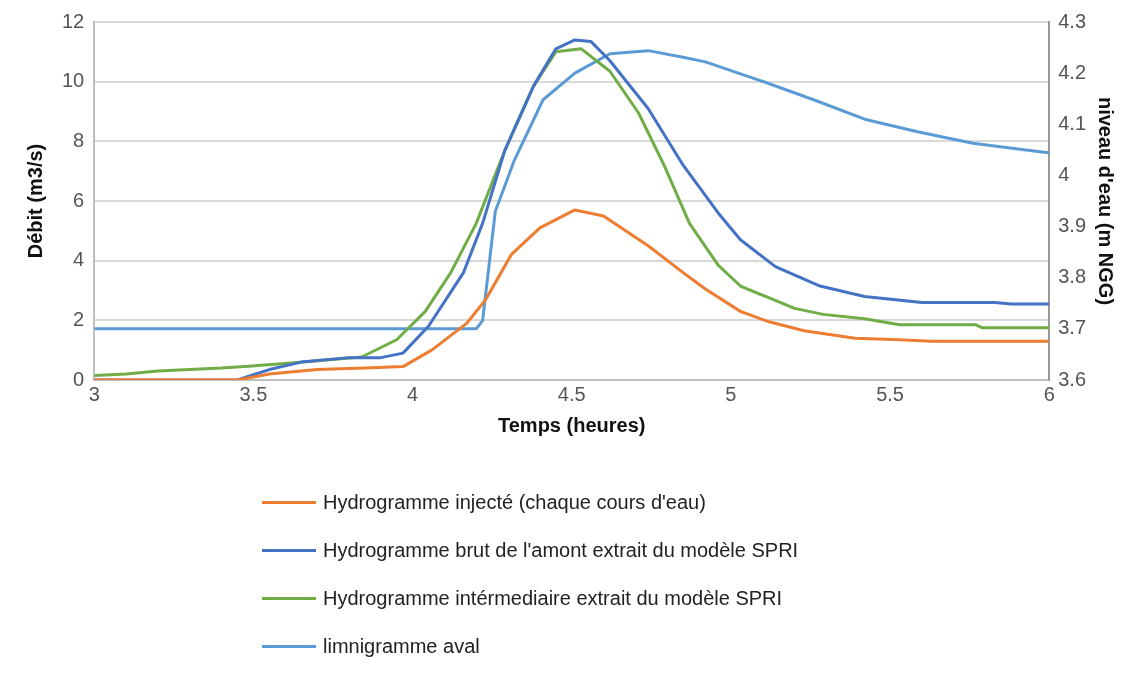 The image size is (1141, 673). I want to click on y2-axis-title: niveau d'eau (m NGG), so click(1106, 201).